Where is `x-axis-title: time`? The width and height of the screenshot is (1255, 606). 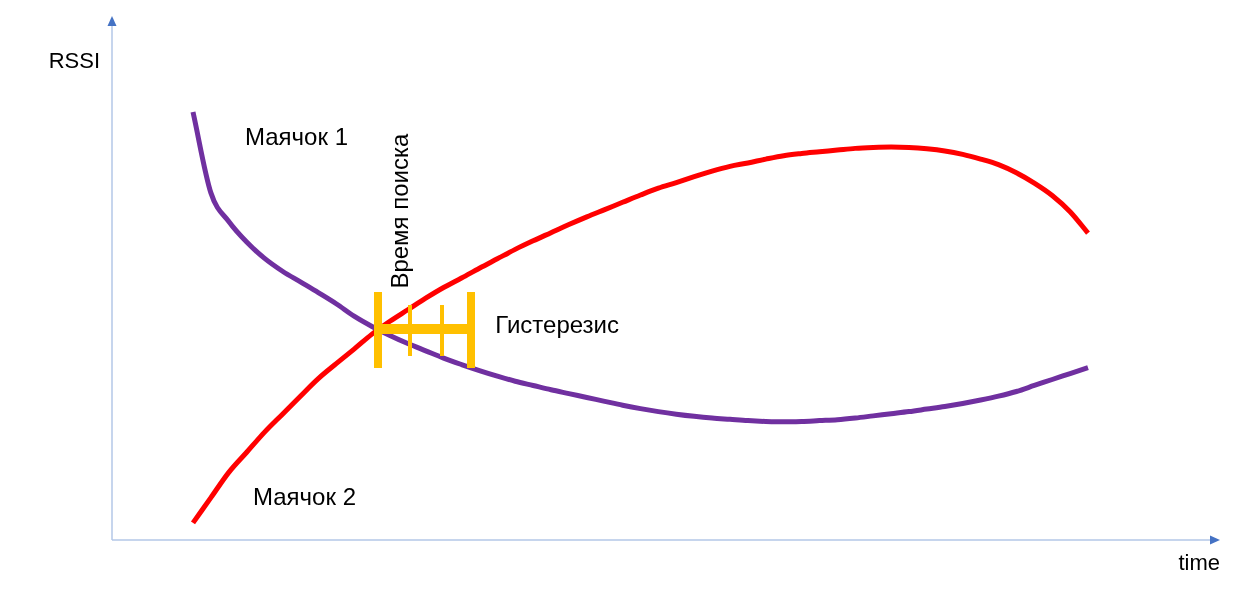
x-axis-title: time is located at coordinates (1199, 562).